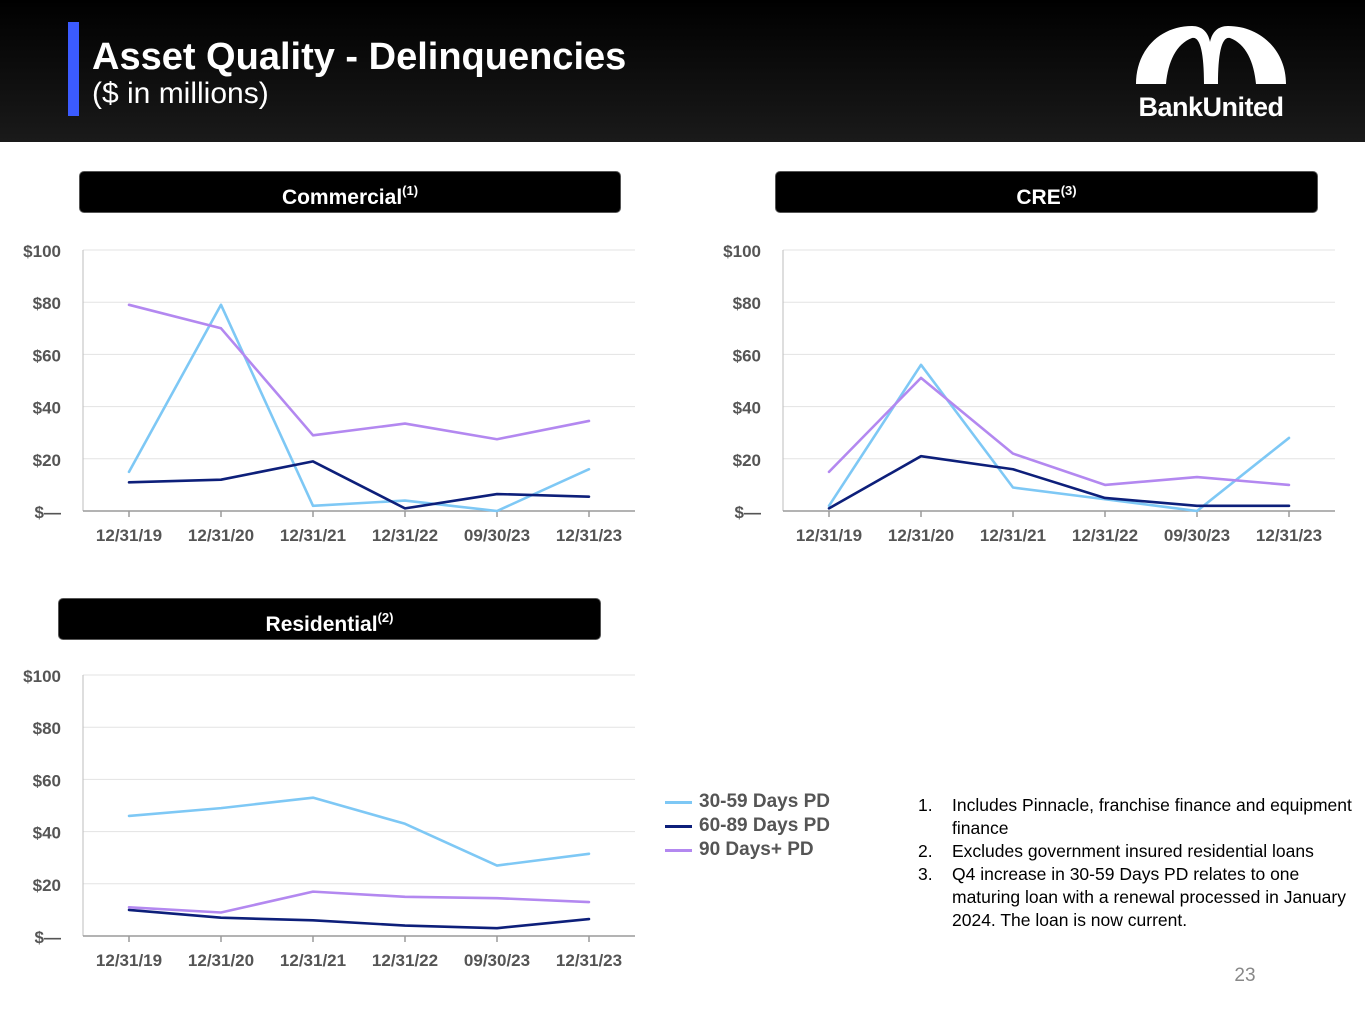  I want to click on chart-legend: 30-59 Days PD 60-89 Days PD 90 Days+ PD, so click(747, 826).